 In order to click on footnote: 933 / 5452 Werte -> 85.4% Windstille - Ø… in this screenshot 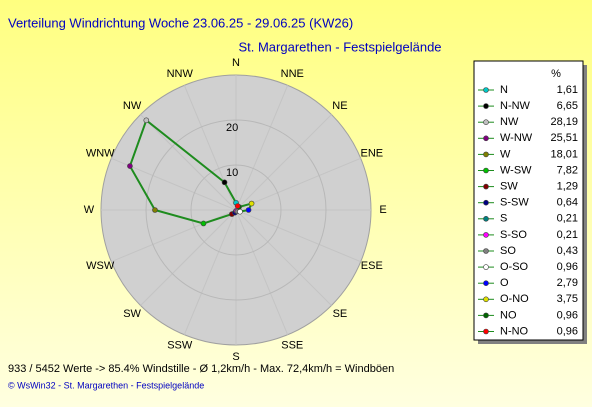, I will do `click(201, 369)`.